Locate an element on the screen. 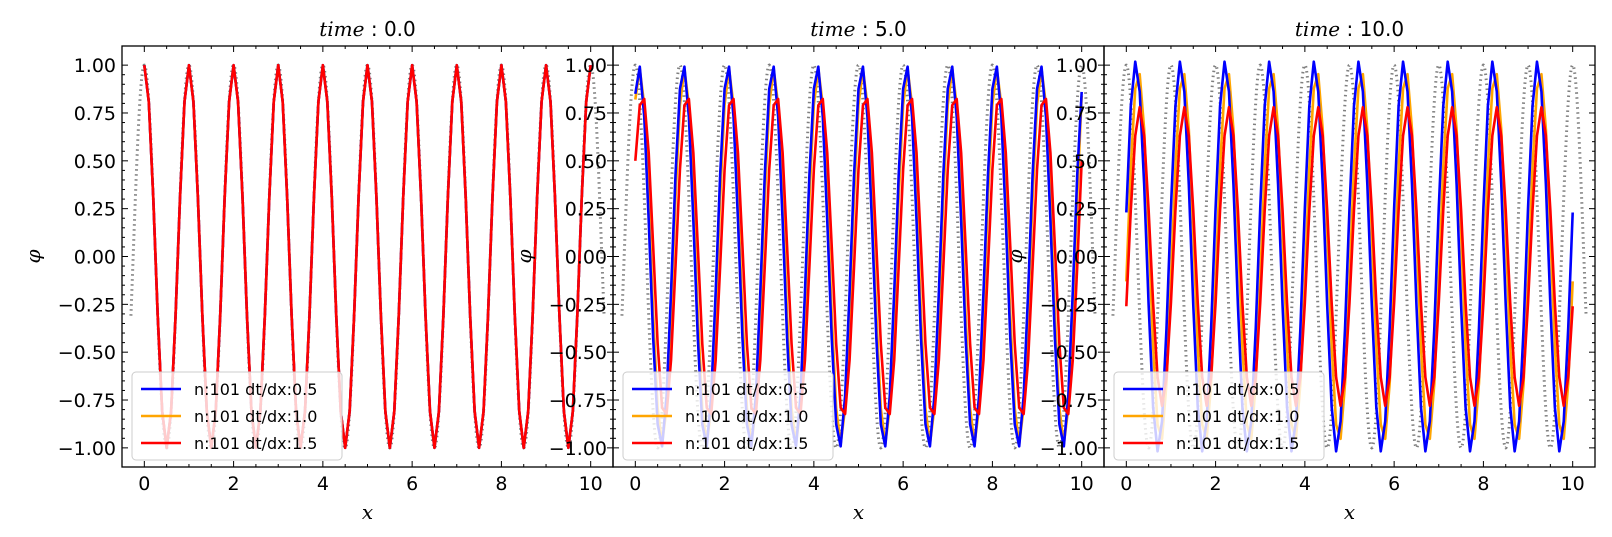 The width and height of the screenshot is (1612, 537). title-value: : 5.0 is located at coordinates (880, 29).